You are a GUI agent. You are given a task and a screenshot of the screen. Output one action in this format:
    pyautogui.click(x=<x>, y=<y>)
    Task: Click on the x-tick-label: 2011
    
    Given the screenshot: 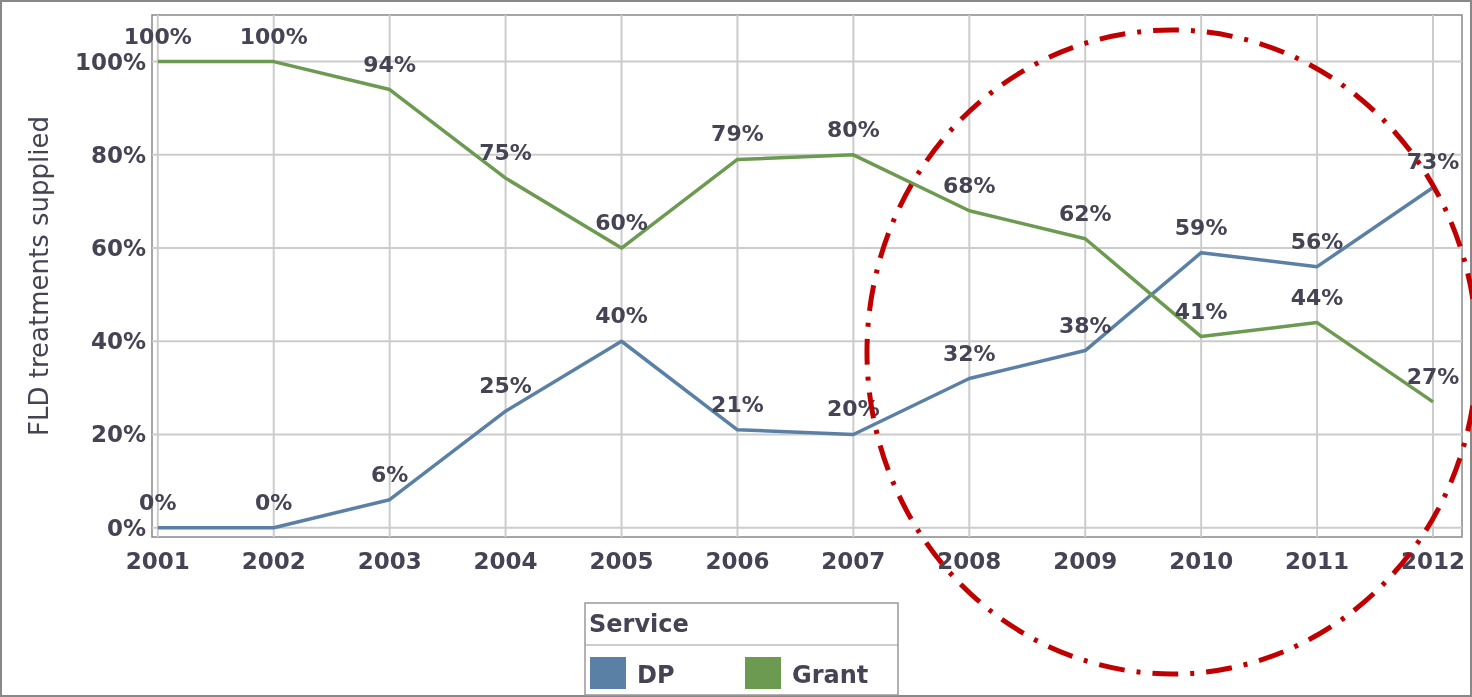 What is the action you would take?
    pyautogui.click(x=1317, y=561)
    